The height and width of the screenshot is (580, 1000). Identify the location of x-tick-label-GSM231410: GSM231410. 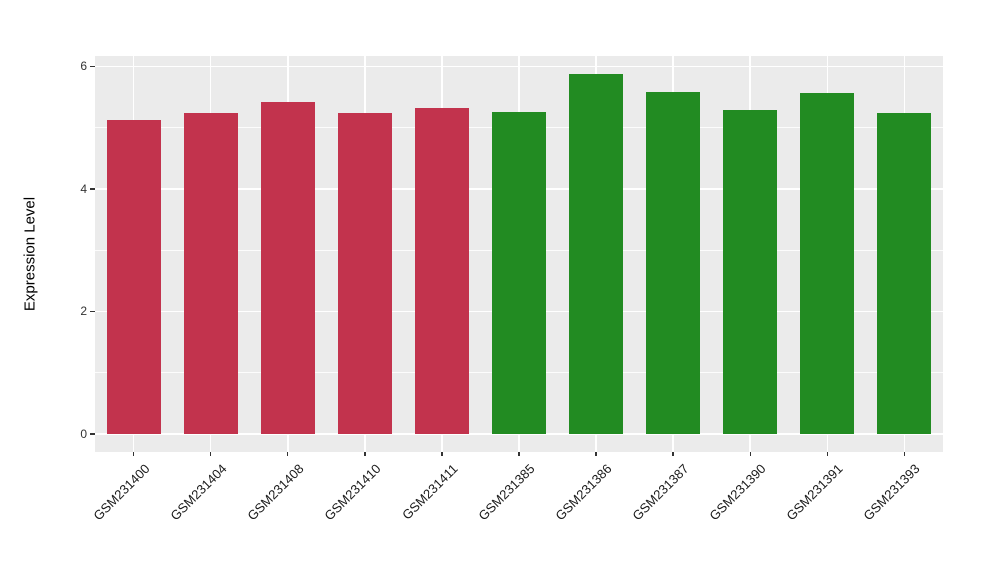
(352, 492).